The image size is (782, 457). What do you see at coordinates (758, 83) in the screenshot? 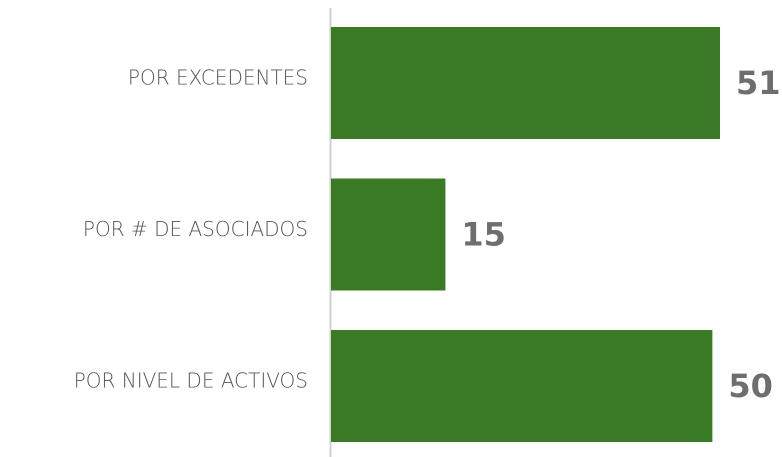
I see `value-label: 51` at bounding box center [758, 83].